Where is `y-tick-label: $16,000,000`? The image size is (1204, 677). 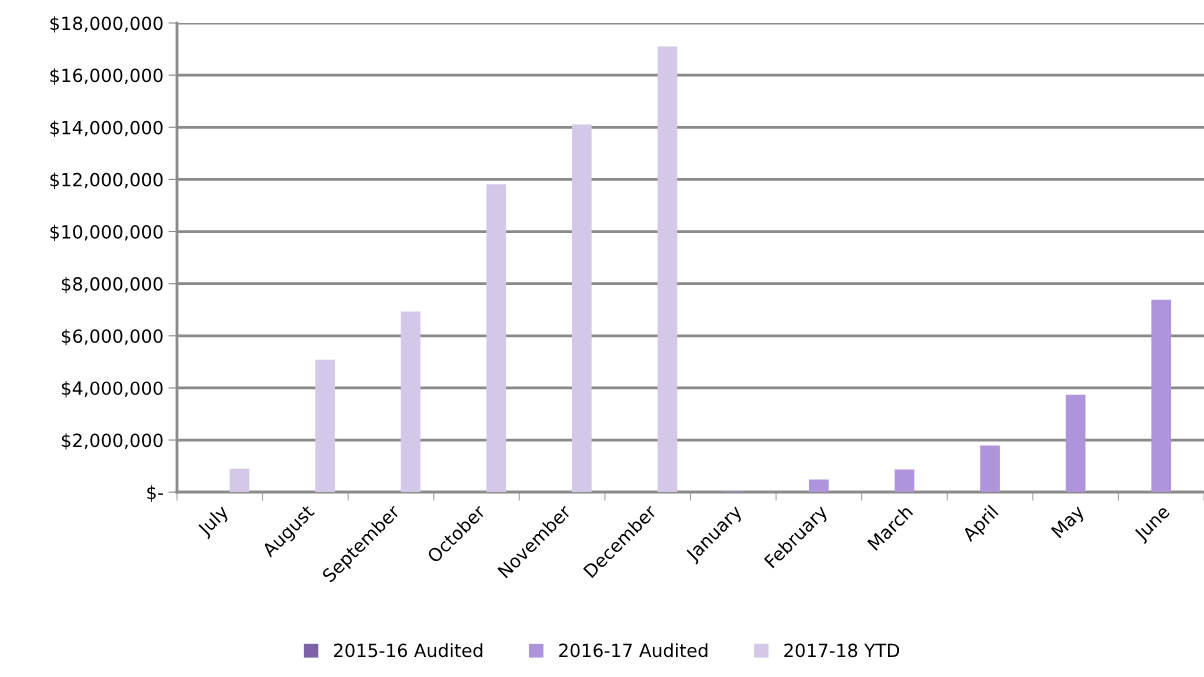
y-tick-label: $16,000,000 is located at coordinates (106, 76).